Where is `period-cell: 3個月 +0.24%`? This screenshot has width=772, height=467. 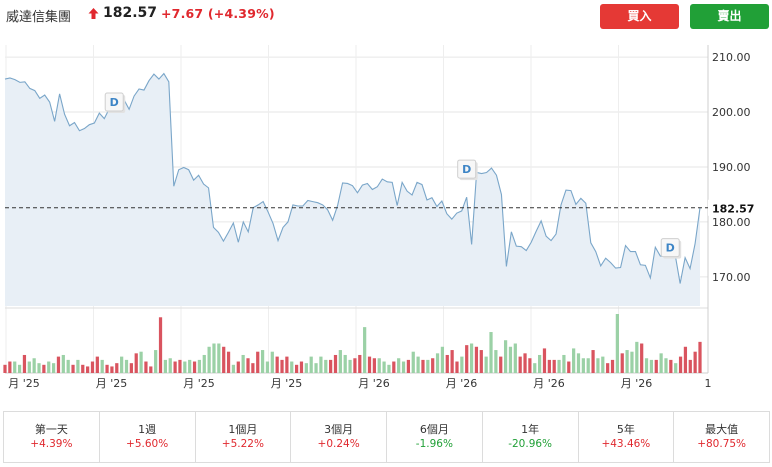 period-cell: 3個月 +0.24% is located at coordinates (339, 437).